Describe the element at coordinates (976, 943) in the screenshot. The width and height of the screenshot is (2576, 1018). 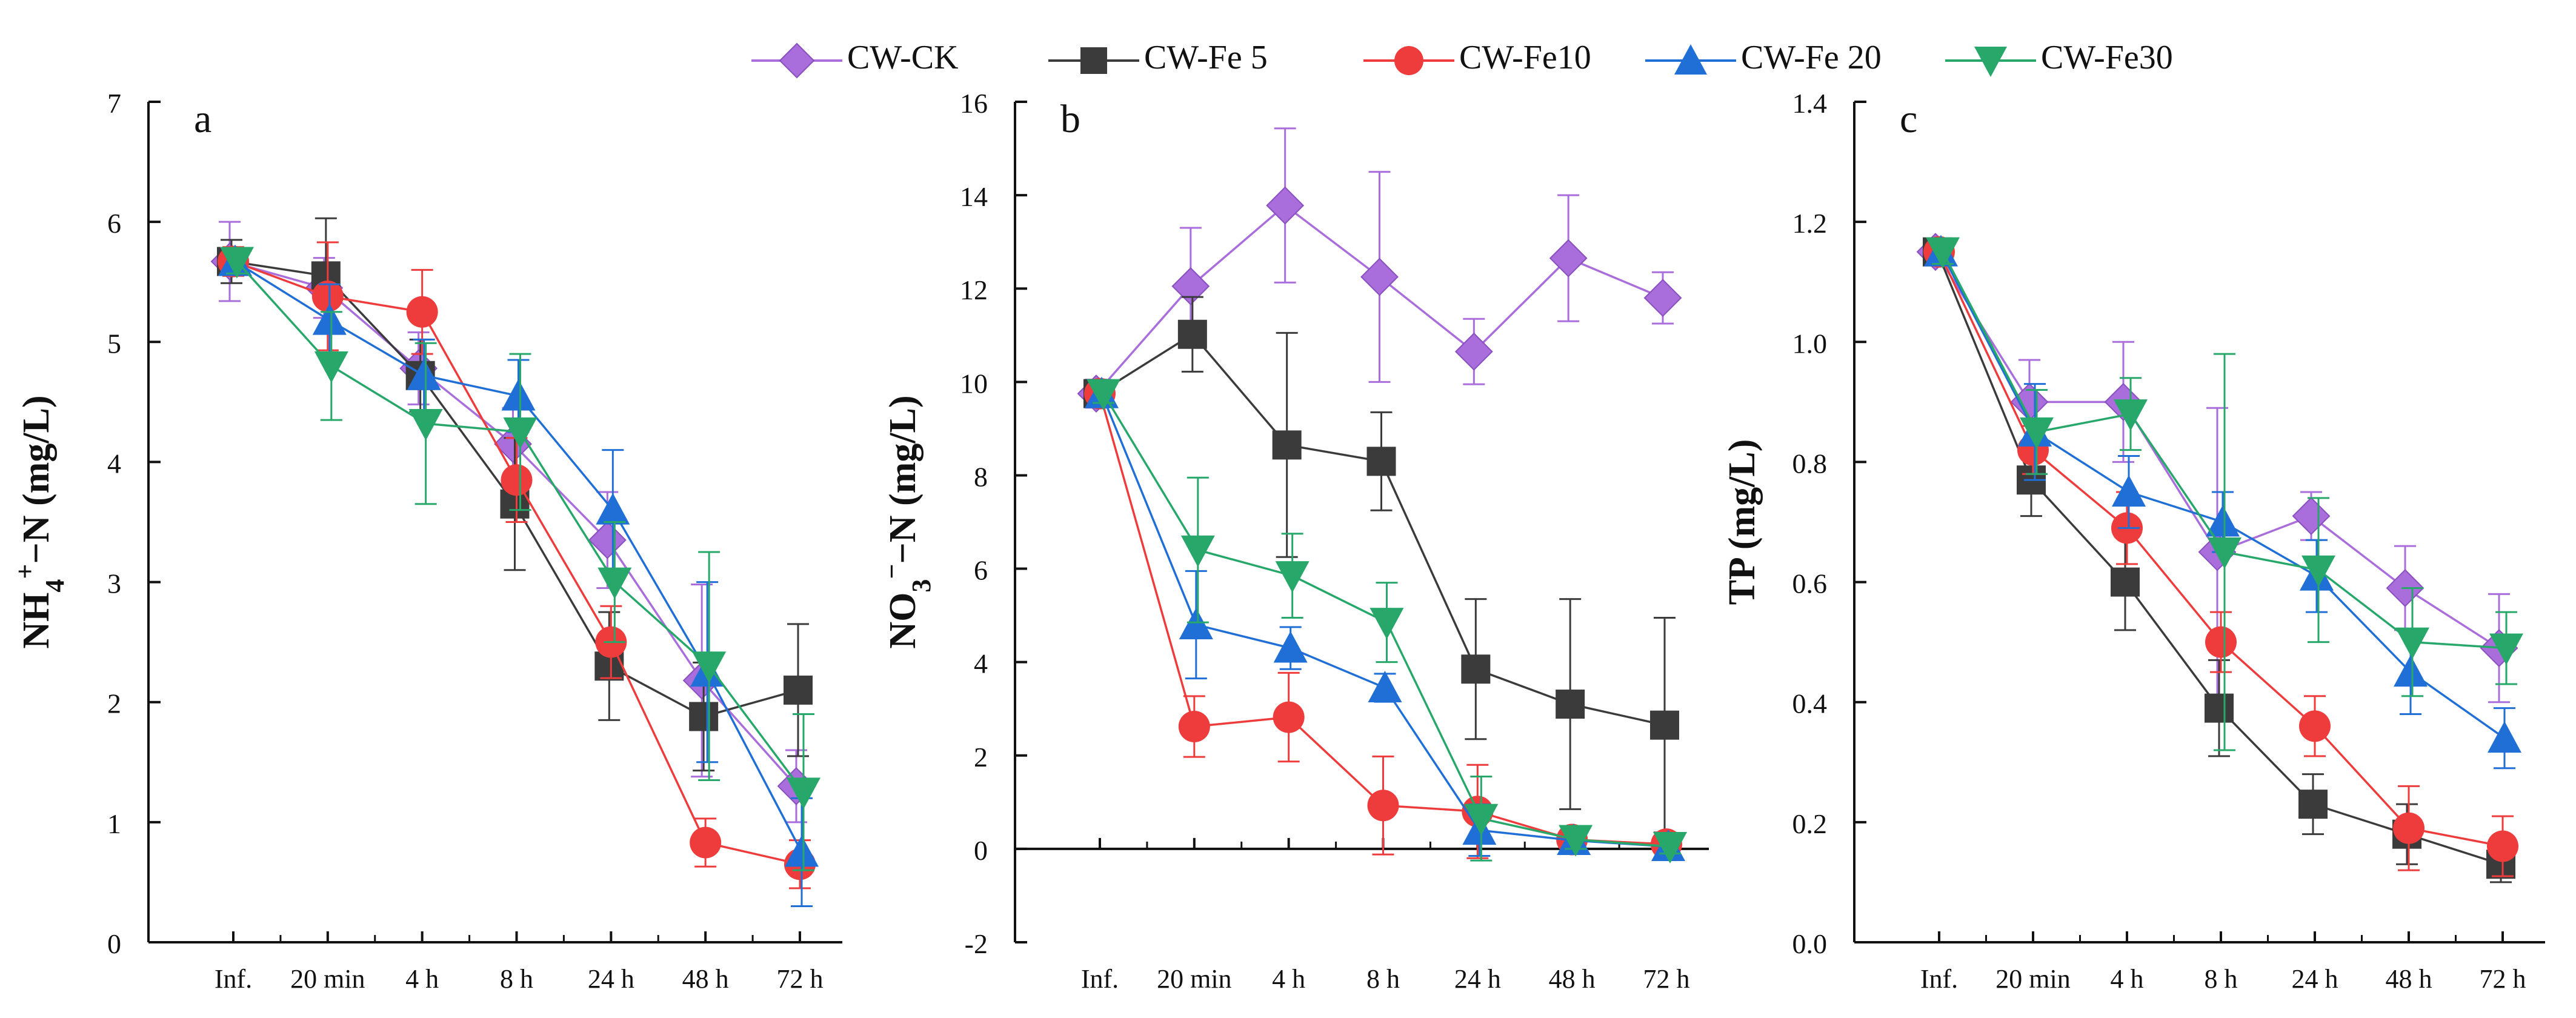
I see `y-tick-label: -2` at that location.